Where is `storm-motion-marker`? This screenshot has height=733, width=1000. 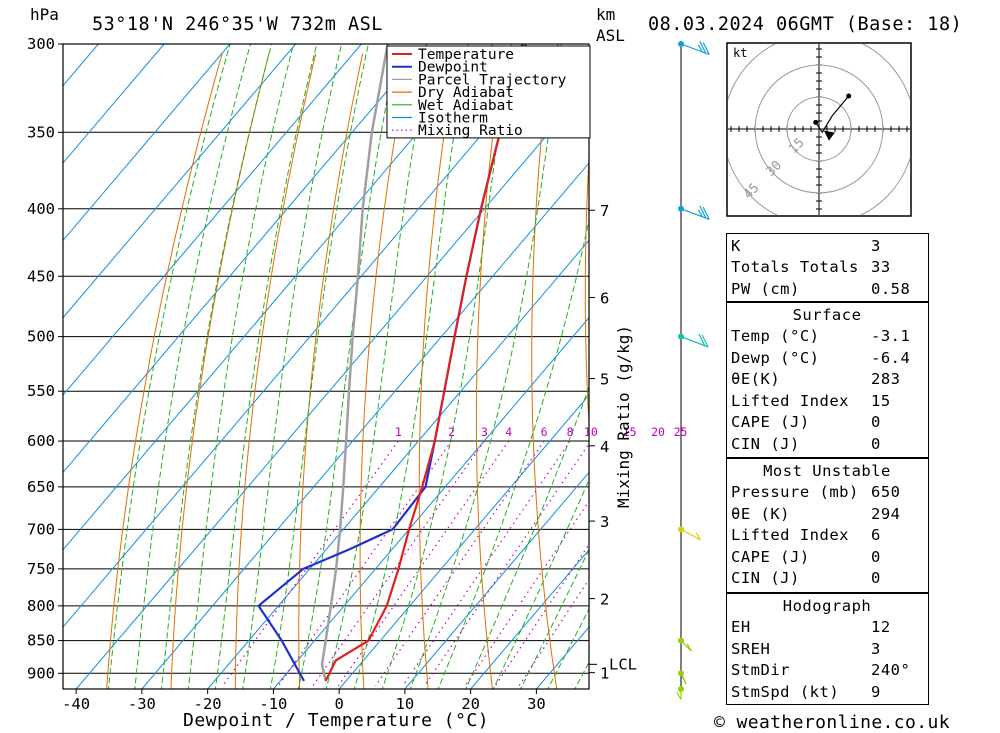 storm-motion-marker is located at coordinates (829, 135).